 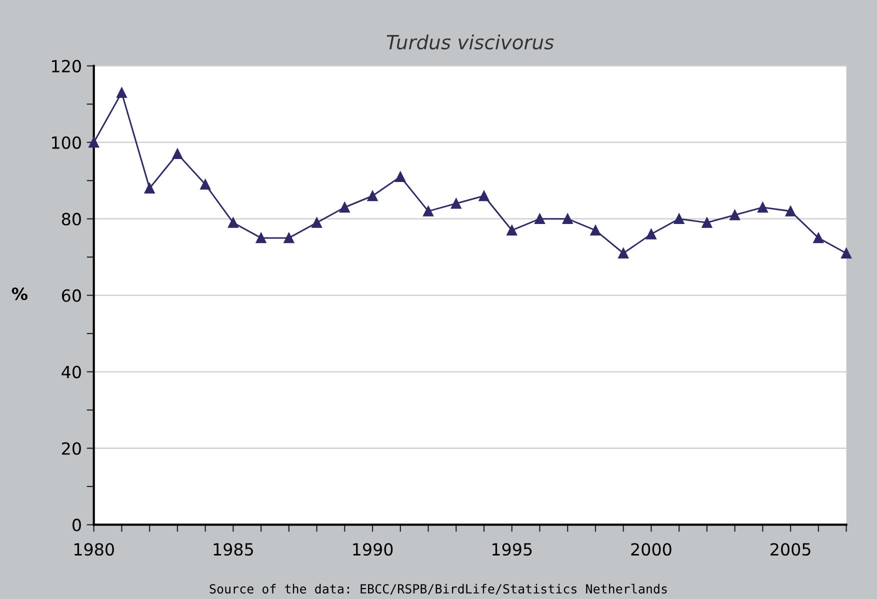 What do you see at coordinates (790, 549) in the screenshot?
I see `x-tick-label: 2005` at bounding box center [790, 549].